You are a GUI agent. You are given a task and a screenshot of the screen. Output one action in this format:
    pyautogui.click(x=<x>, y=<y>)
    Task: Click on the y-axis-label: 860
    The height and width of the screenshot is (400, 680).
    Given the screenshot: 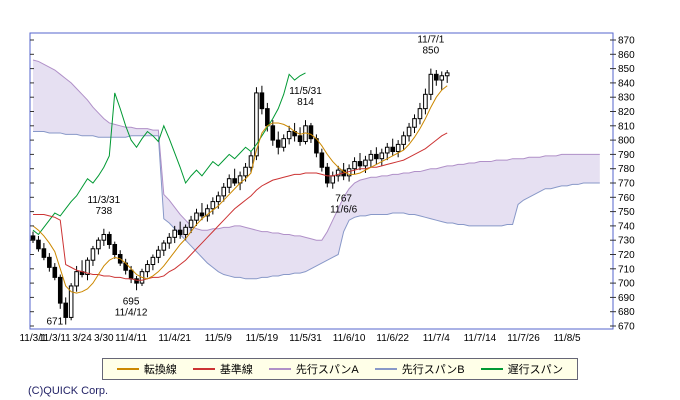 What is the action you would take?
    pyautogui.click(x=626, y=55)
    